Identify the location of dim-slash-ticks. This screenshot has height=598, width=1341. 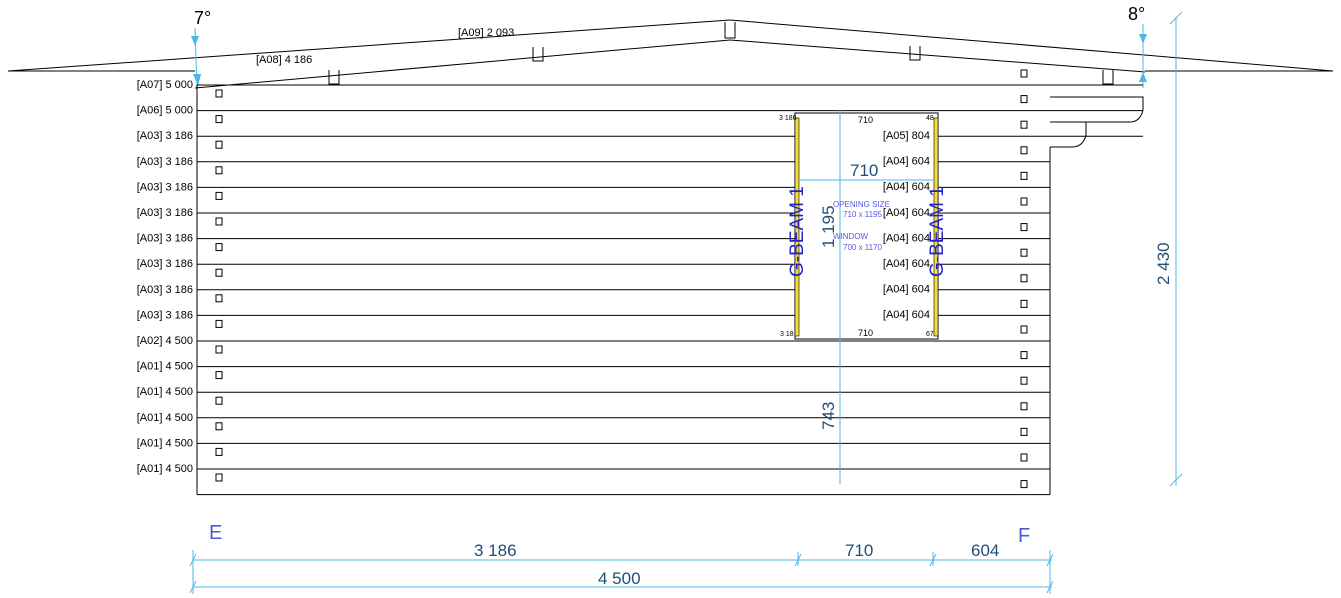
(621, 573).